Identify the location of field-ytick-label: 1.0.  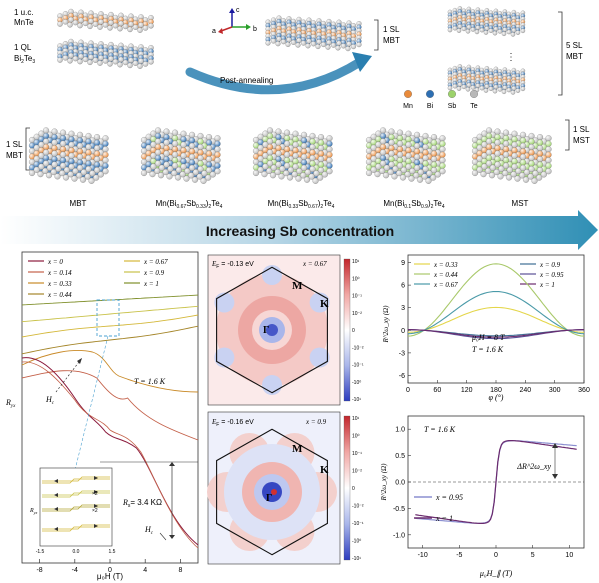
(400, 430).